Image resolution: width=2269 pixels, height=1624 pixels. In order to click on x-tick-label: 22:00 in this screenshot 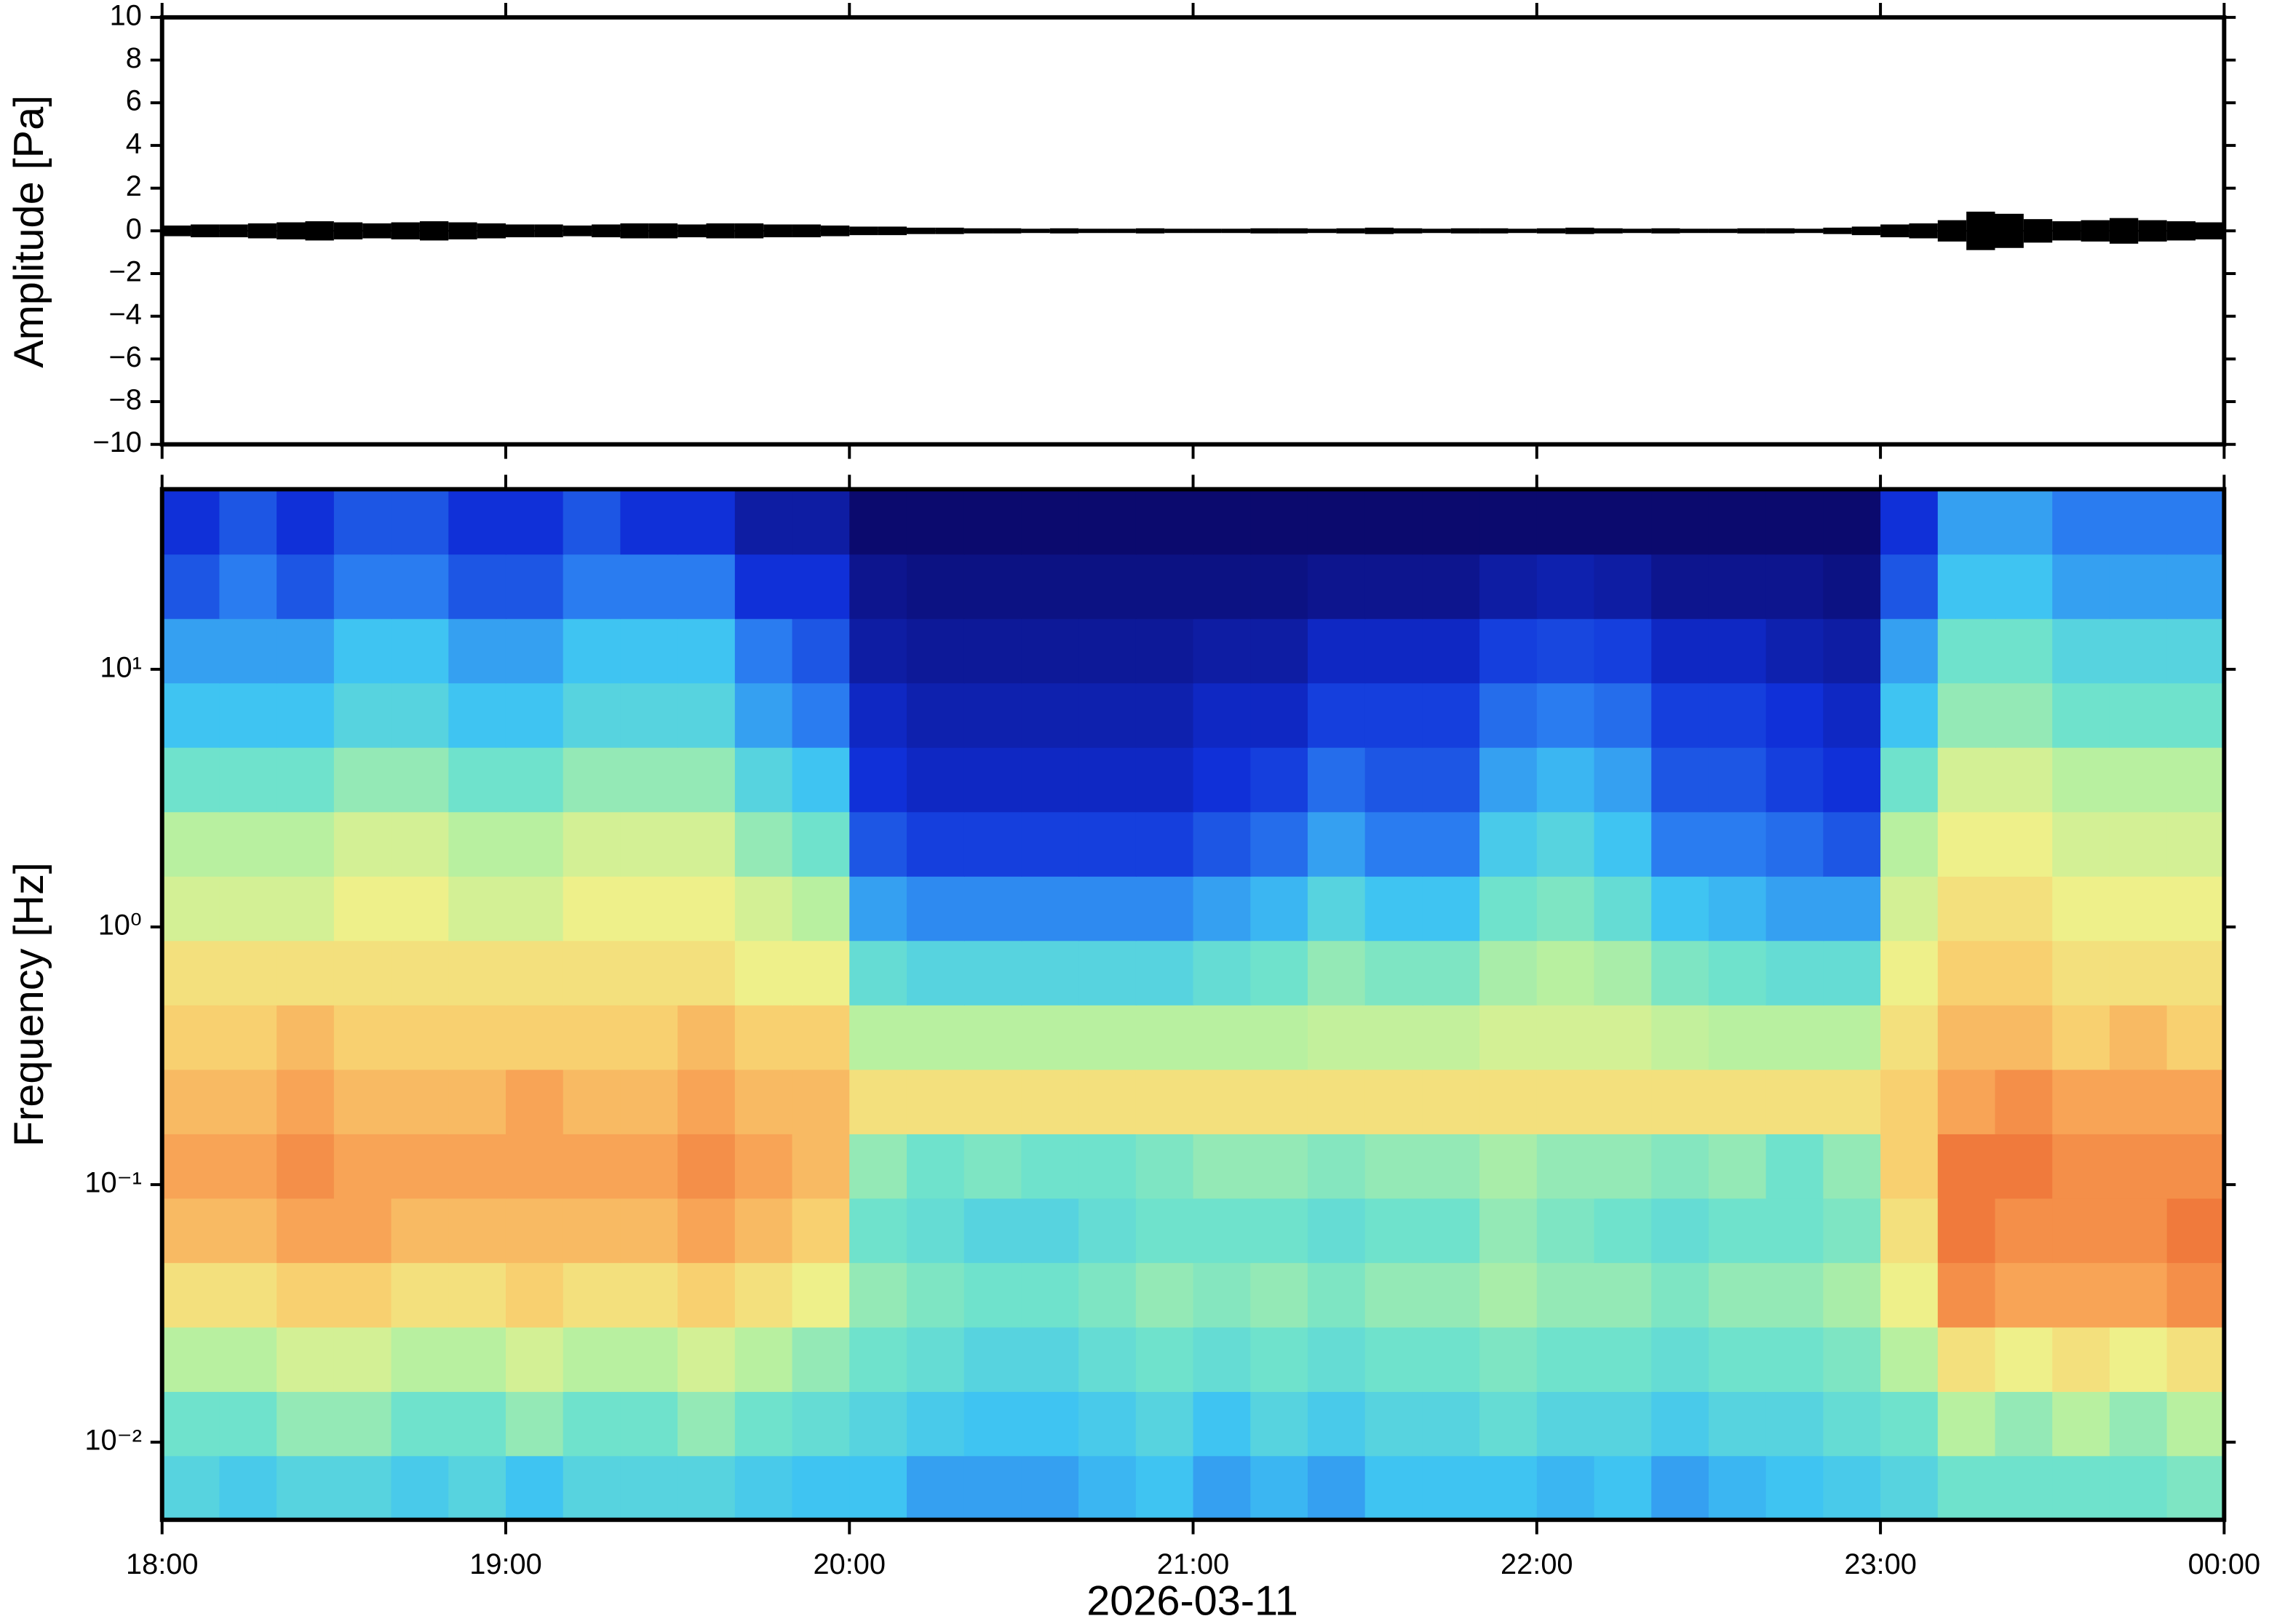, I will do `click(1537, 1564)`.